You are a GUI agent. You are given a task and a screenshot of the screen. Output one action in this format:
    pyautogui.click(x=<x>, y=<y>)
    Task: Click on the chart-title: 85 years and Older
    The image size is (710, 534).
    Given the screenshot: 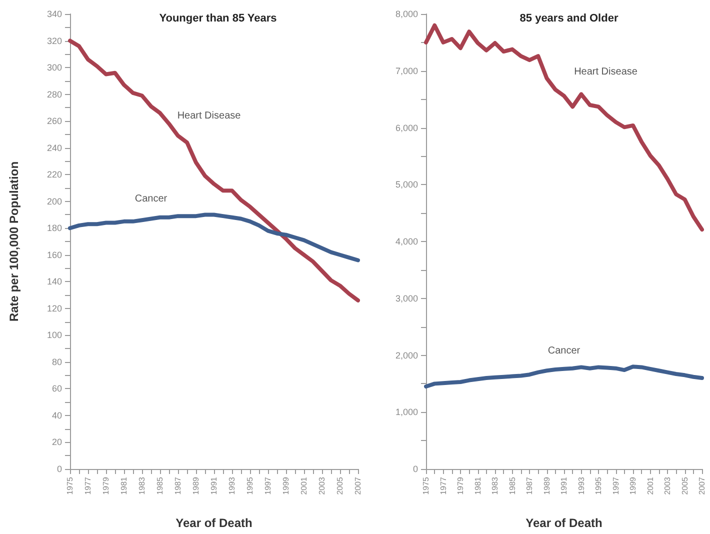 What is the action you would take?
    pyautogui.click(x=569, y=18)
    